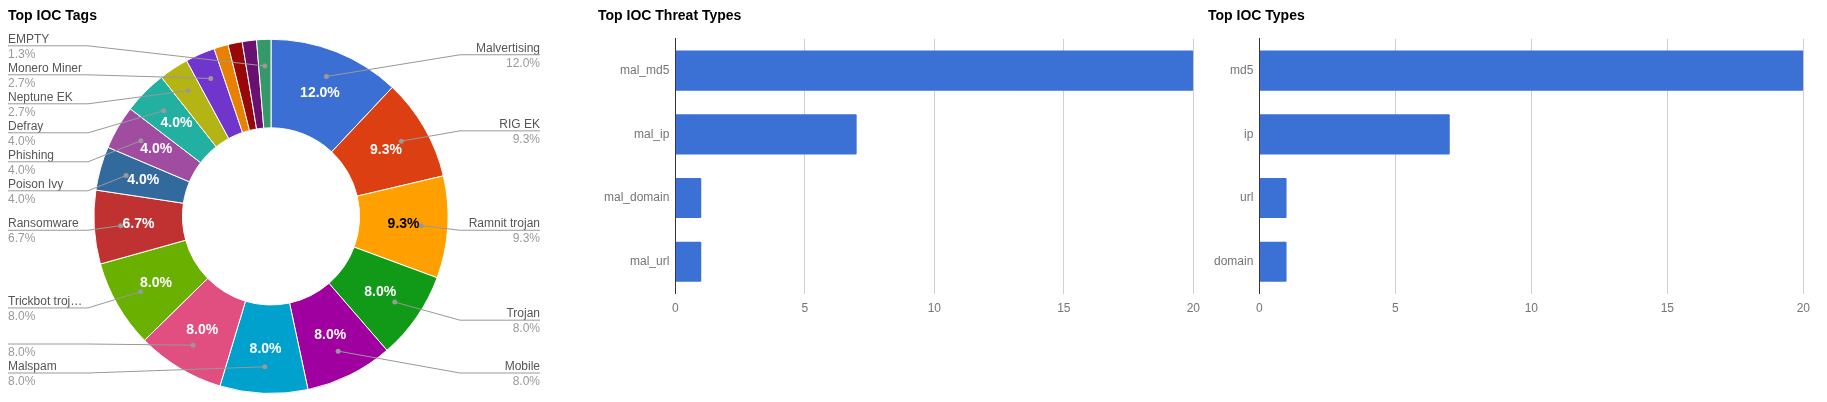 This screenshot has width=1827, height=402. Describe the element at coordinates (507, 47) in the screenshot. I see `slice-label: Malvertising` at that location.